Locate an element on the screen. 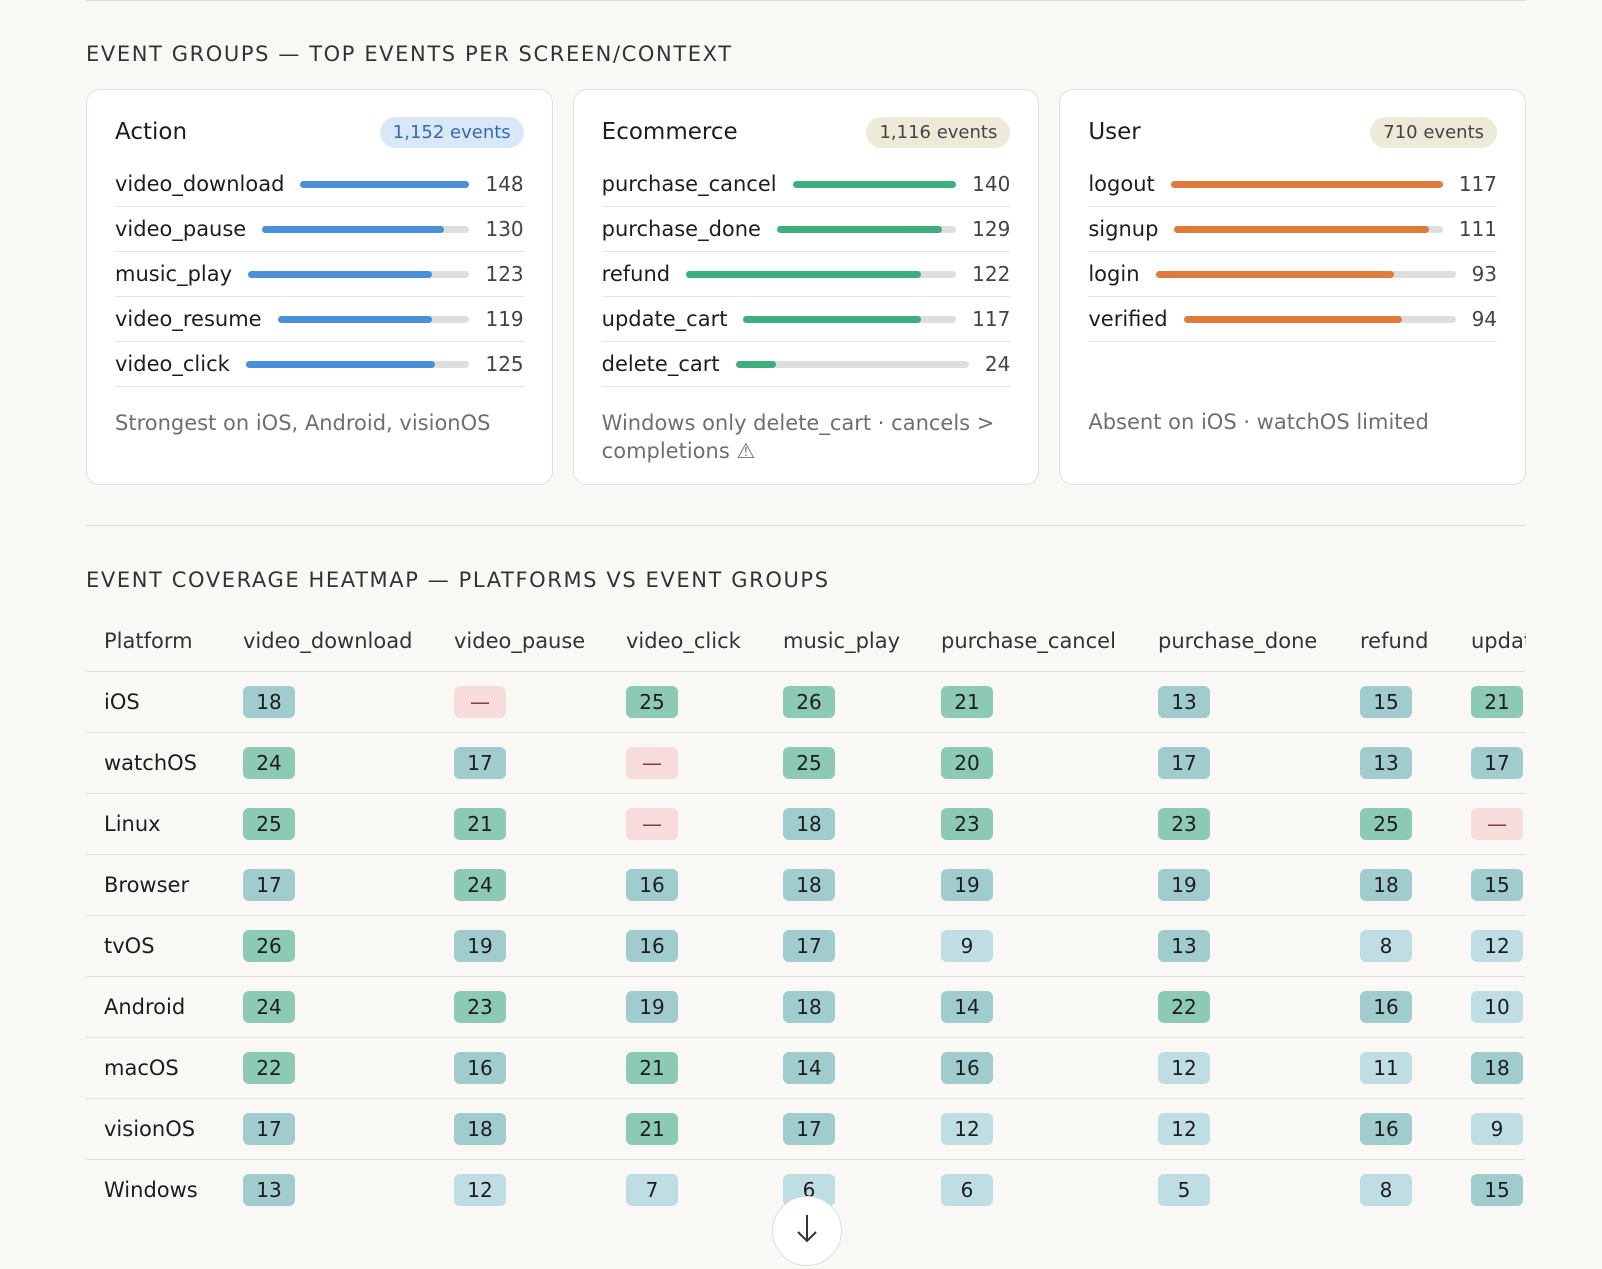 The height and width of the screenshot is (1269, 1602). value-chip: 14 is located at coordinates (809, 1067).